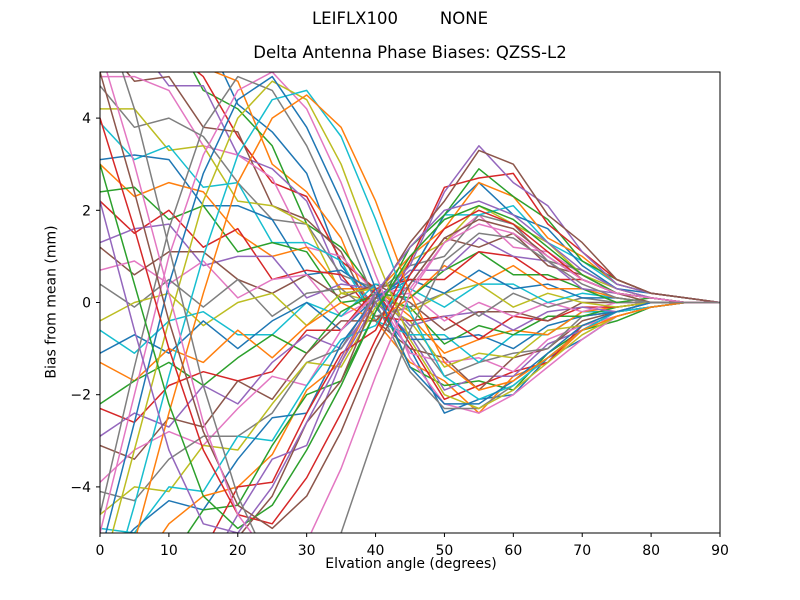  What do you see at coordinates (376, 551) in the screenshot?
I see `x-tick-label: 40` at bounding box center [376, 551].